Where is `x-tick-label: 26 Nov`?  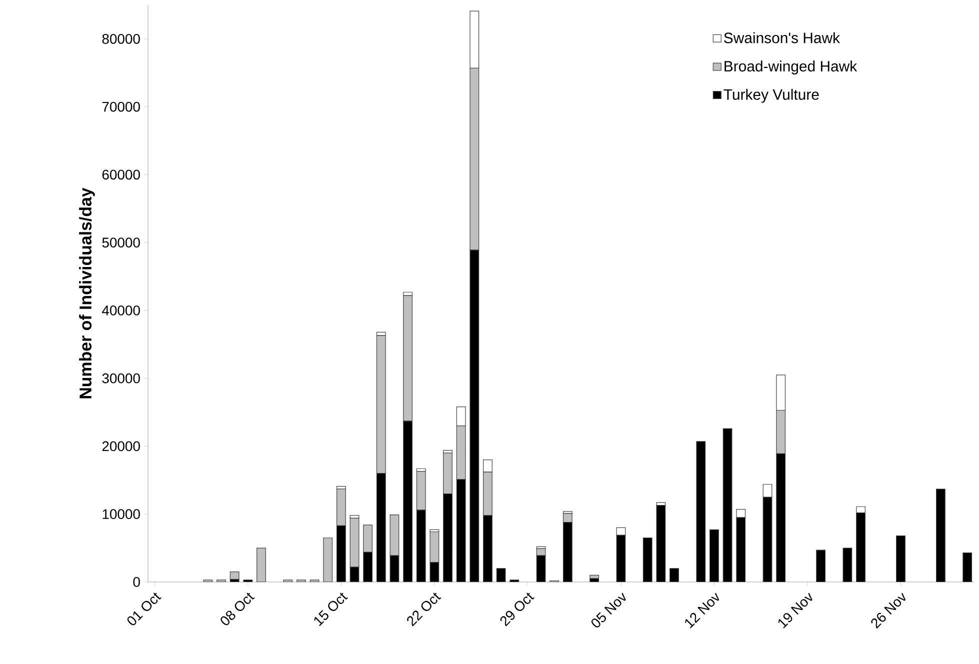
x-tick-label: 26 Nov is located at coordinates (888, 610).